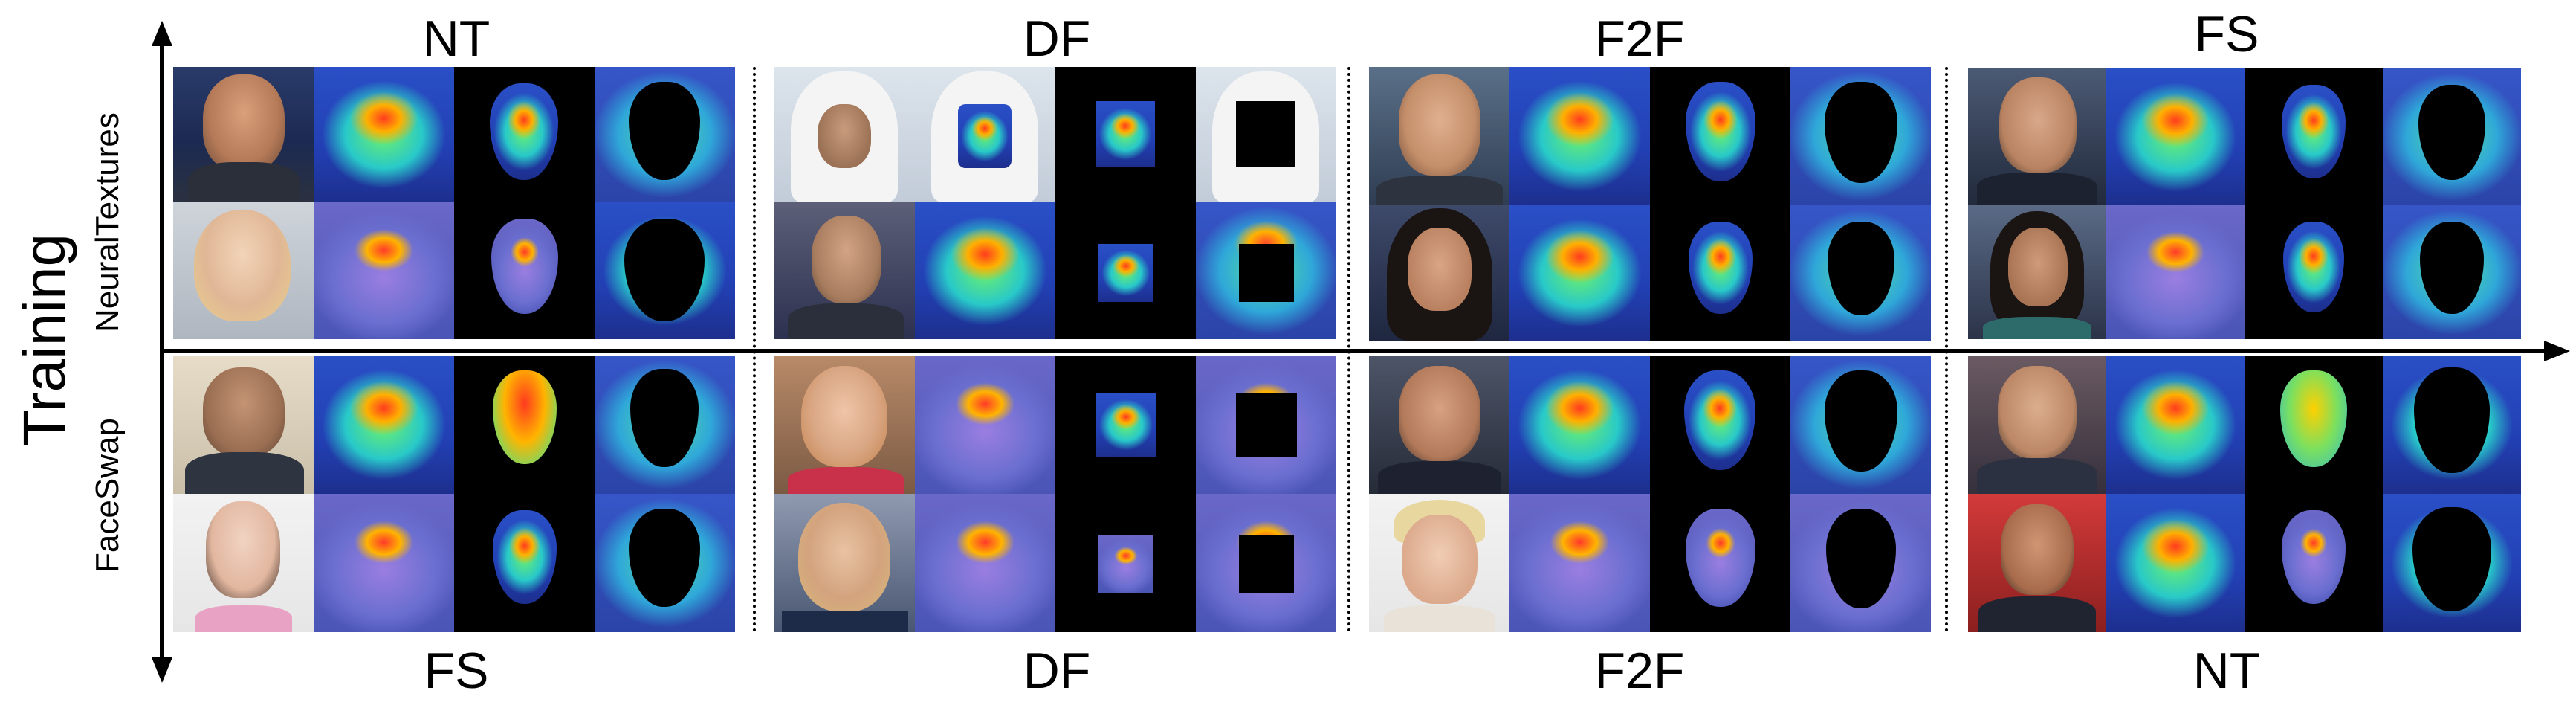 This screenshot has height=711, width=2576. What do you see at coordinates (2226, 34) in the screenshot?
I see `top-label-fs: FS` at bounding box center [2226, 34].